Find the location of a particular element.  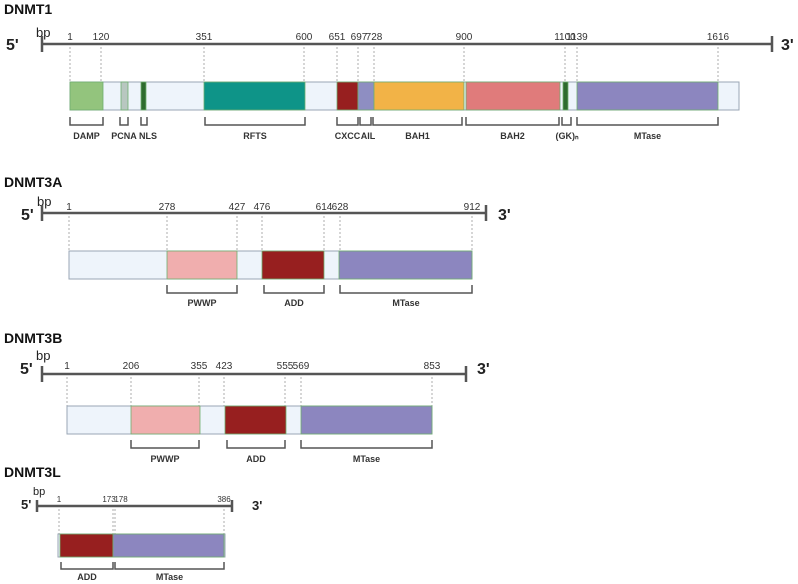

dnmt3a-domain-label-pwwp: PWWP is located at coordinates (202, 303).